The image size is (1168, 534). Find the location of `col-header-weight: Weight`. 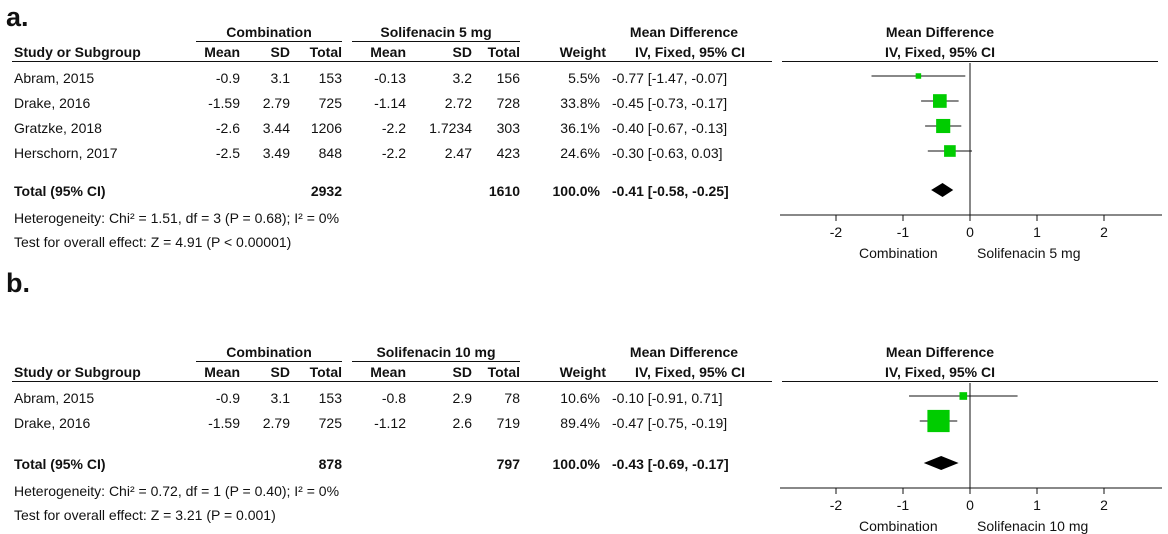

col-header-weight: Weight is located at coordinates (582, 52).